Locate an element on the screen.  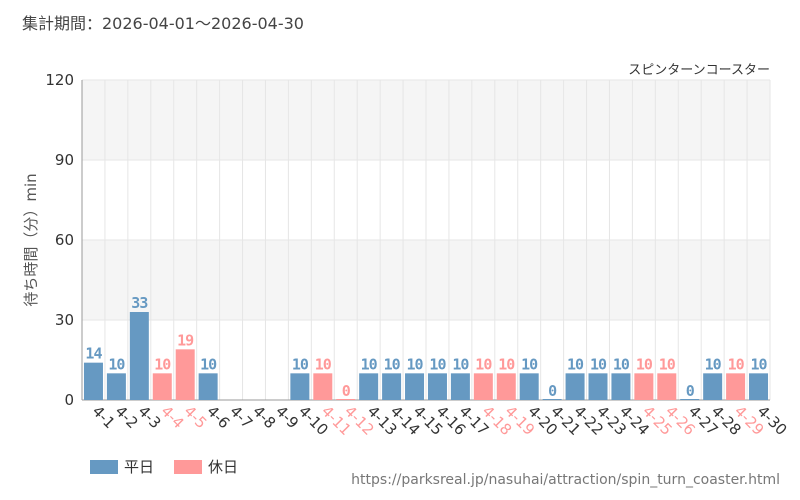
y-tick-label: 90 is located at coordinates (64, 160).